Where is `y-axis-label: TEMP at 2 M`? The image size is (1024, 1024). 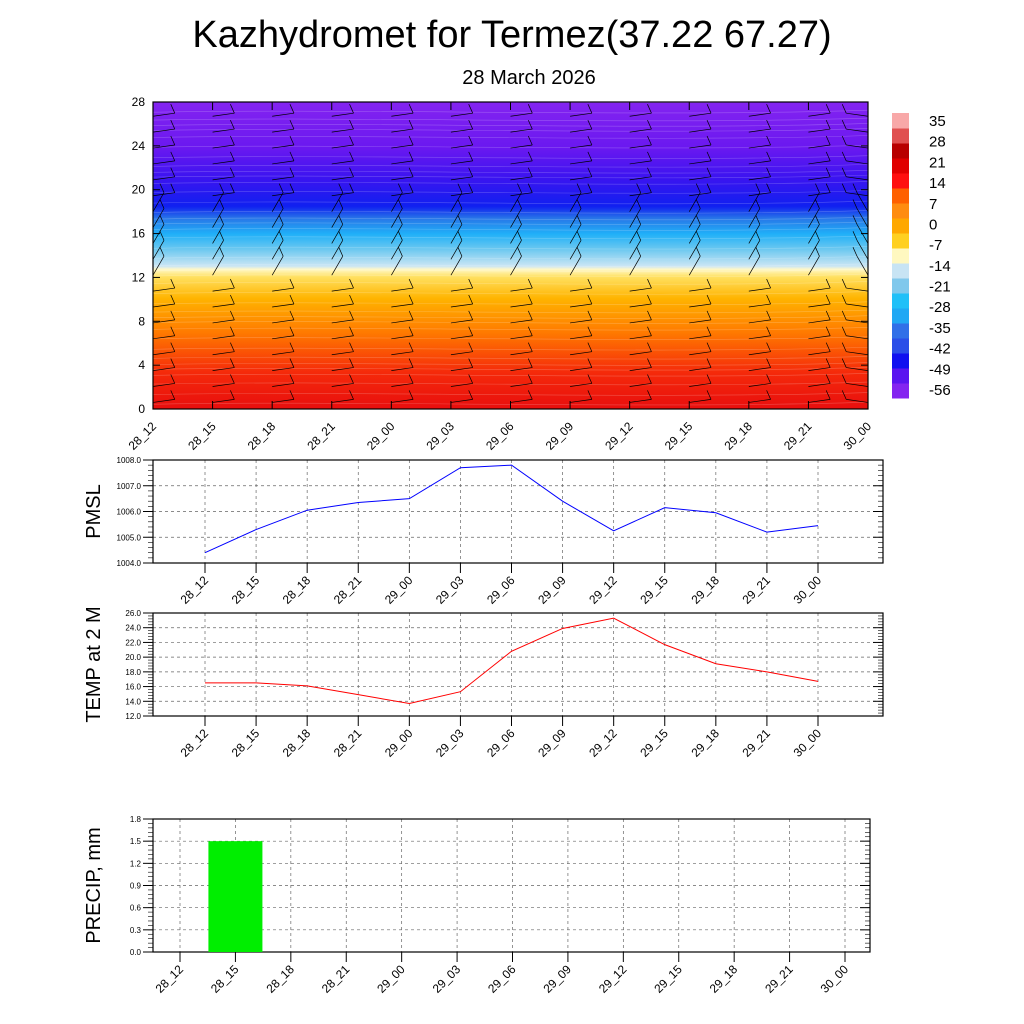 y-axis-label: TEMP at 2 M is located at coordinates (94, 664).